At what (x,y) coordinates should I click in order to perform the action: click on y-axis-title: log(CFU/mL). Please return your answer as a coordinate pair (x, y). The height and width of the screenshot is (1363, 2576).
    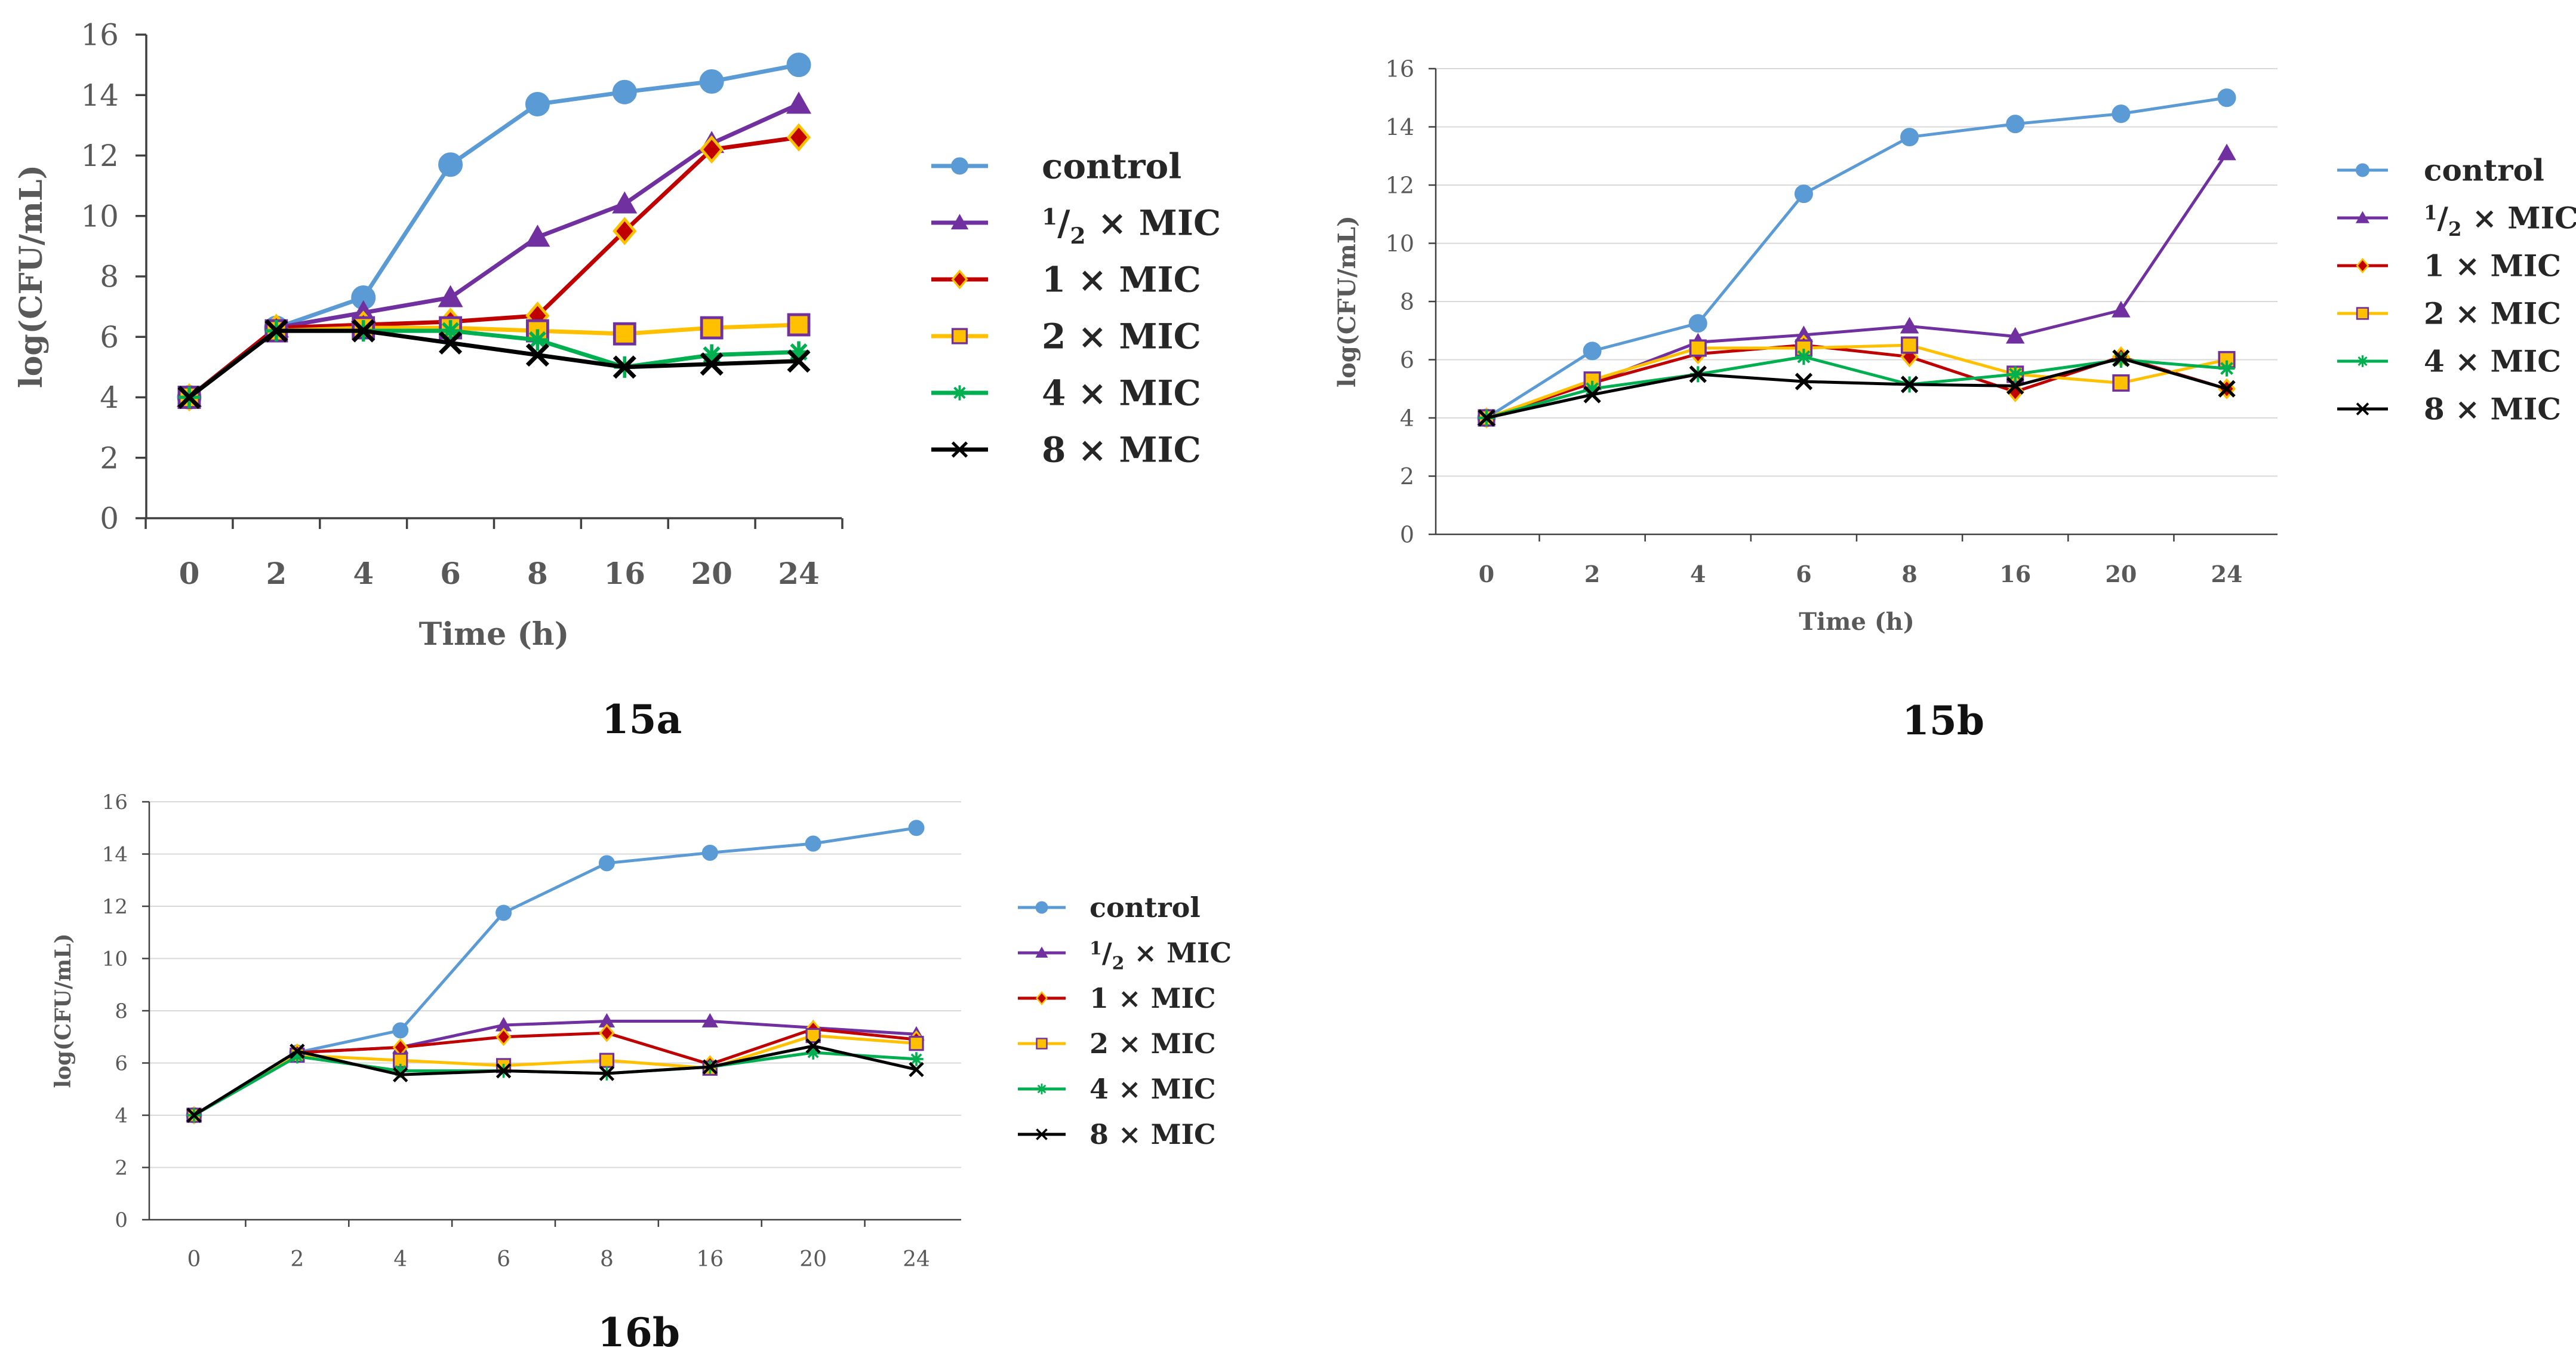
    Looking at the image, I should click on (31, 276).